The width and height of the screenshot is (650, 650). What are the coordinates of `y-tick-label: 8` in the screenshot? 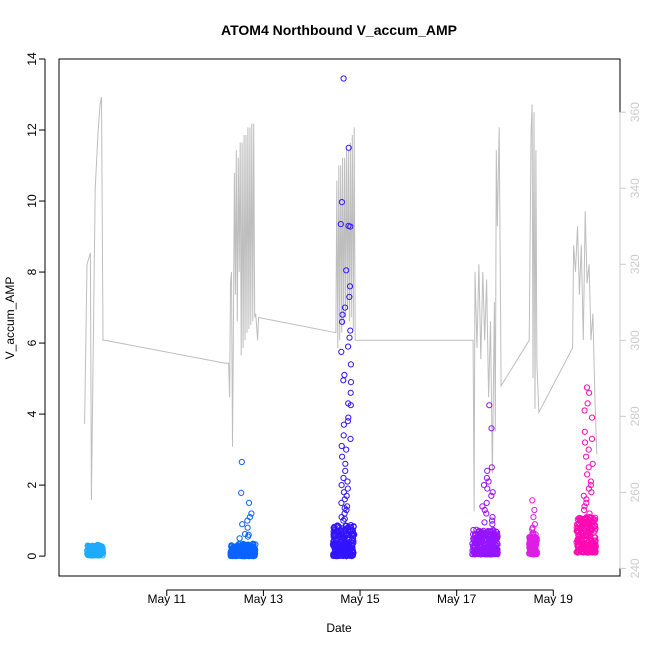 It's located at (32, 271).